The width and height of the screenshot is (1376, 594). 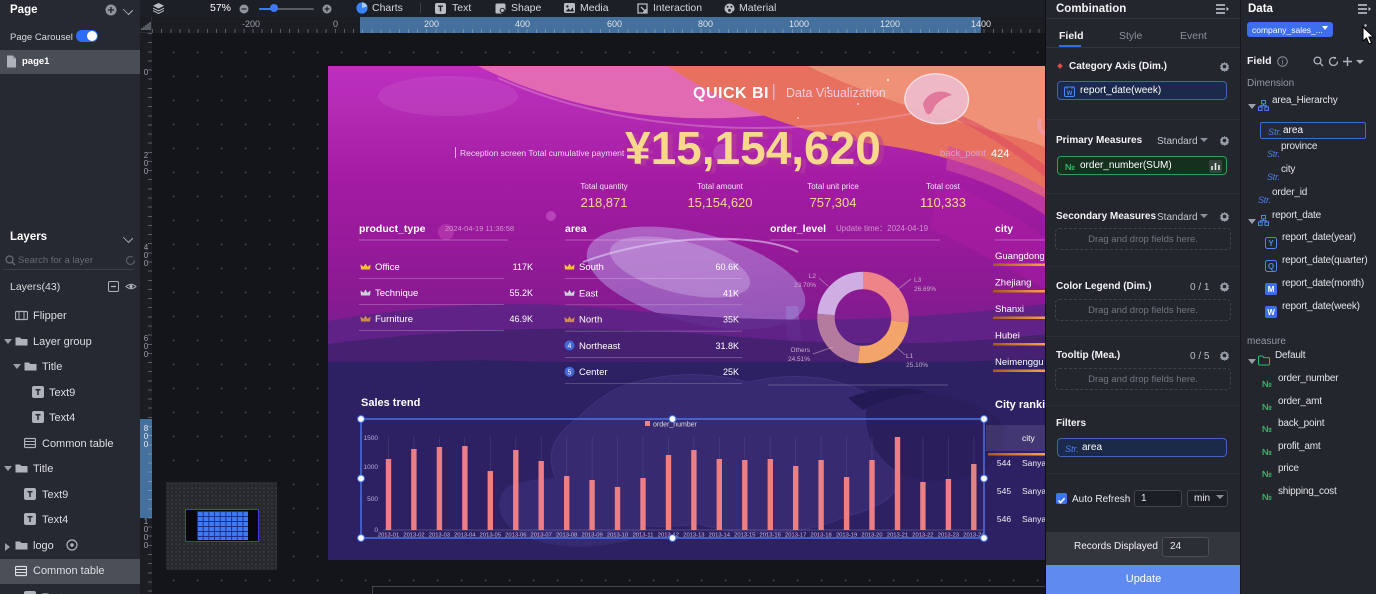 I want to click on svg-text: Sales trend, so click(x=390, y=403).